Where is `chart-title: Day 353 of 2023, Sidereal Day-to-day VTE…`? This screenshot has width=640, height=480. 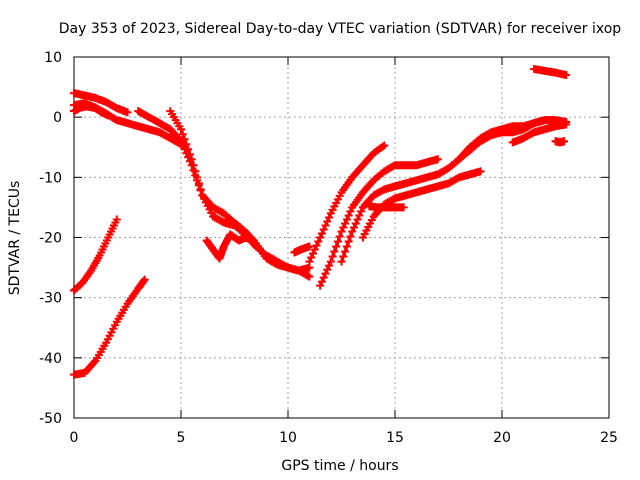 chart-title: Day 353 of 2023, Sidereal Day-to-day VTE… is located at coordinates (340, 29).